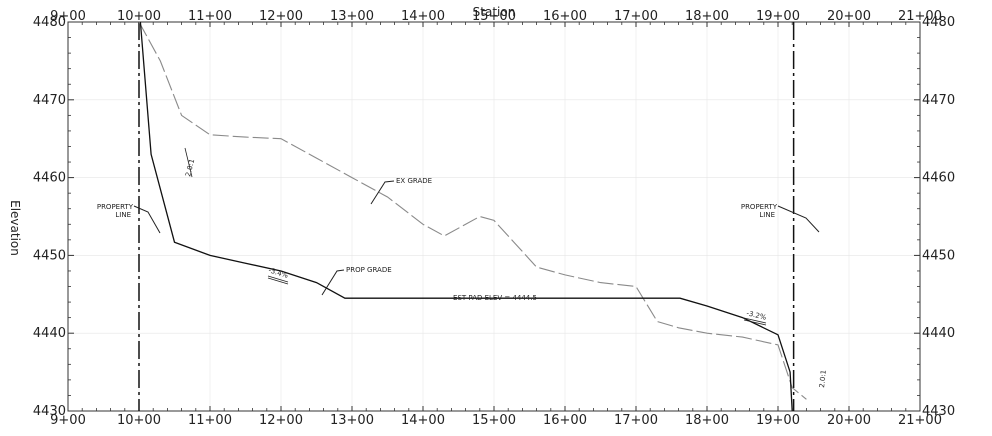 This screenshot has width=992, height=436. What do you see at coordinates (333, 282) in the screenshot?
I see `prop-grade-leader` at bounding box center [333, 282].